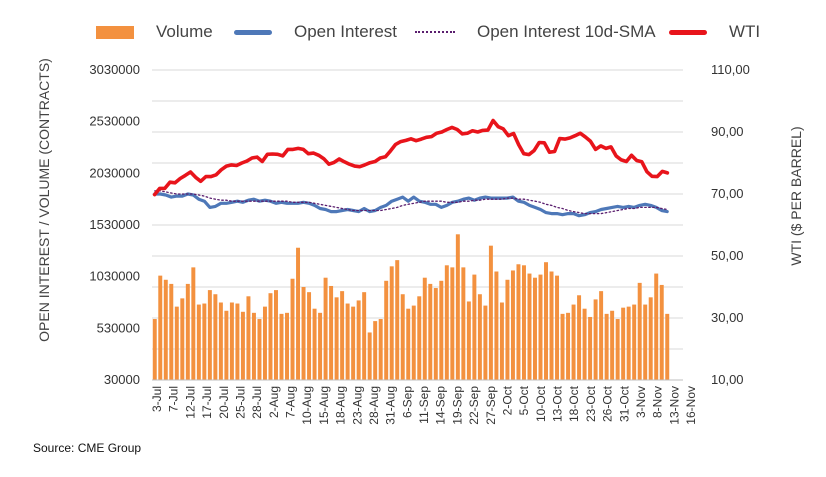 The image size is (826, 477). I want to click on x-tick-label: 19-Sep, so click(457, 405).